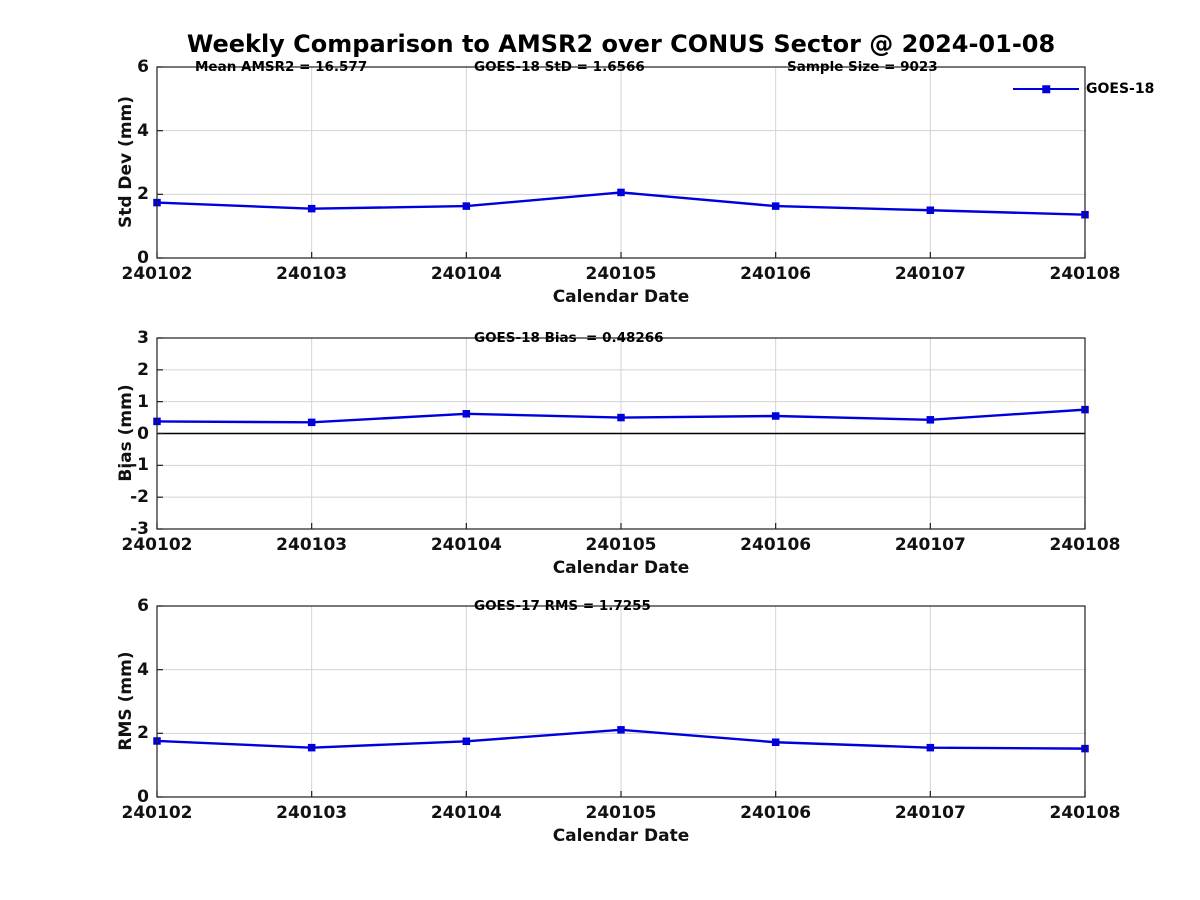 The image size is (1200, 900). What do you see at coordinates (139, 465) in the screenshot?
I see `y-tick-label: -1` at bounding box center [139, 465].